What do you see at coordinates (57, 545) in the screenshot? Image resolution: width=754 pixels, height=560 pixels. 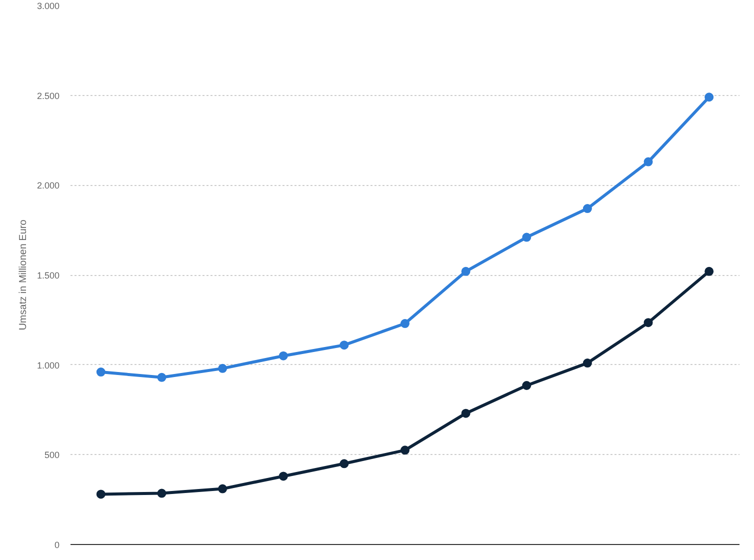 I see `y-tick-label: 0` at bounding box center [57, 545].